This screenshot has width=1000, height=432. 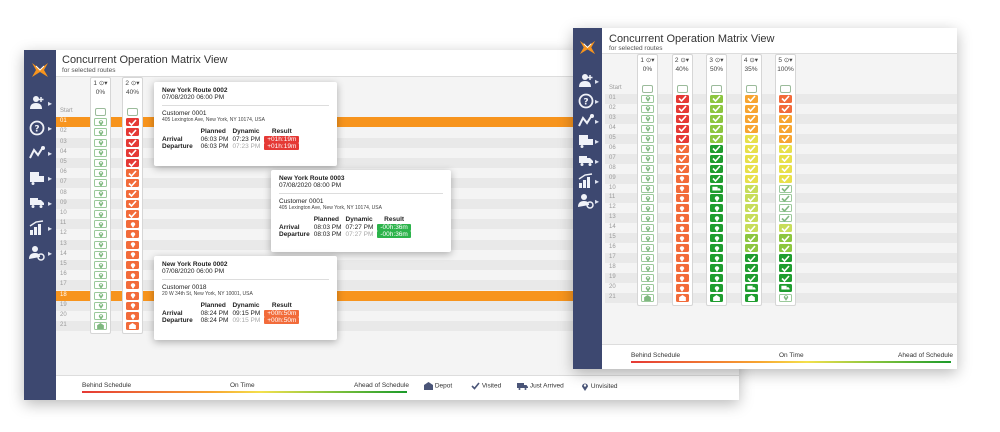 What do you see at coordinates (100, 88) in the screenshot?
I see `route-header: 1 ⊙▾ 0%` at bounding box center [100, 88].